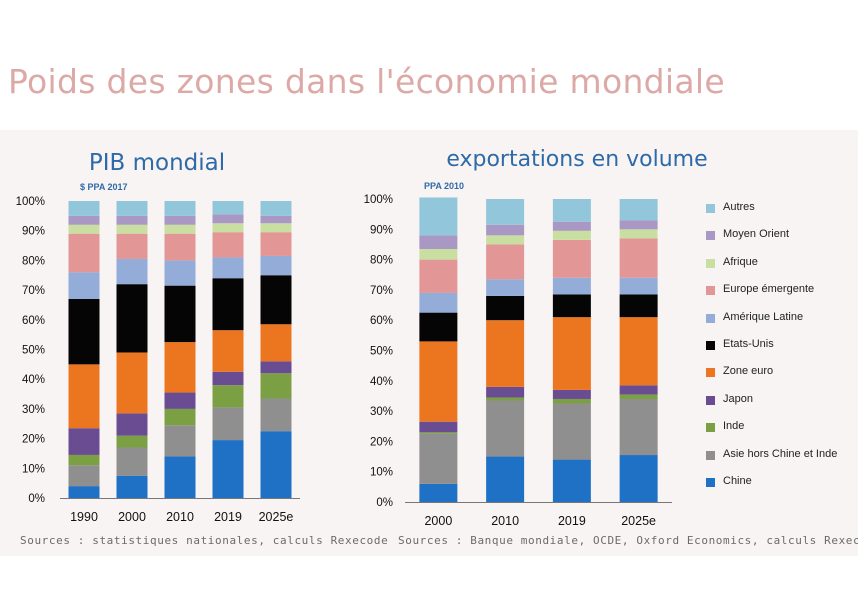 This screenshot has height=600, width=858. What do you see at coordinates (780, 453) in the screenshot?
I see `legend-label: Asie hors Chine et Inde` at bounding box center [780, 453].